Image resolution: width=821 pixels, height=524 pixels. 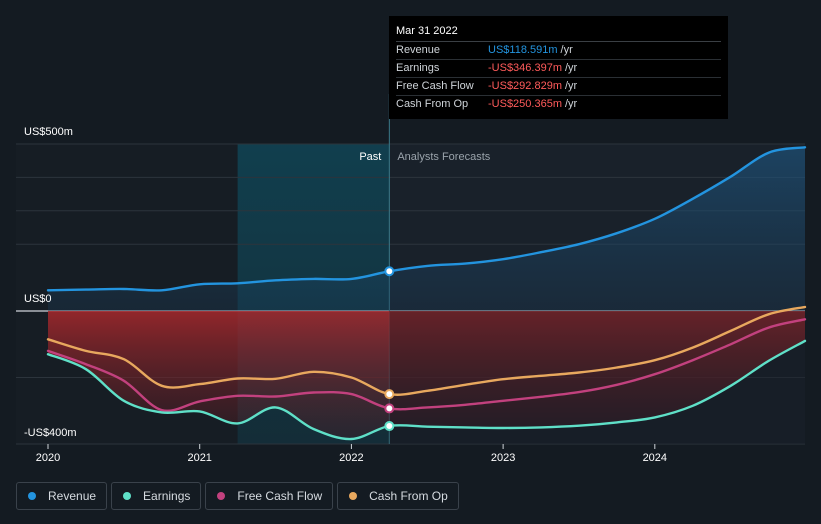 What do you see at coordinates (370, 157) in the screenshot?
I see `past-label: Past` at bounding box center [370, 157].